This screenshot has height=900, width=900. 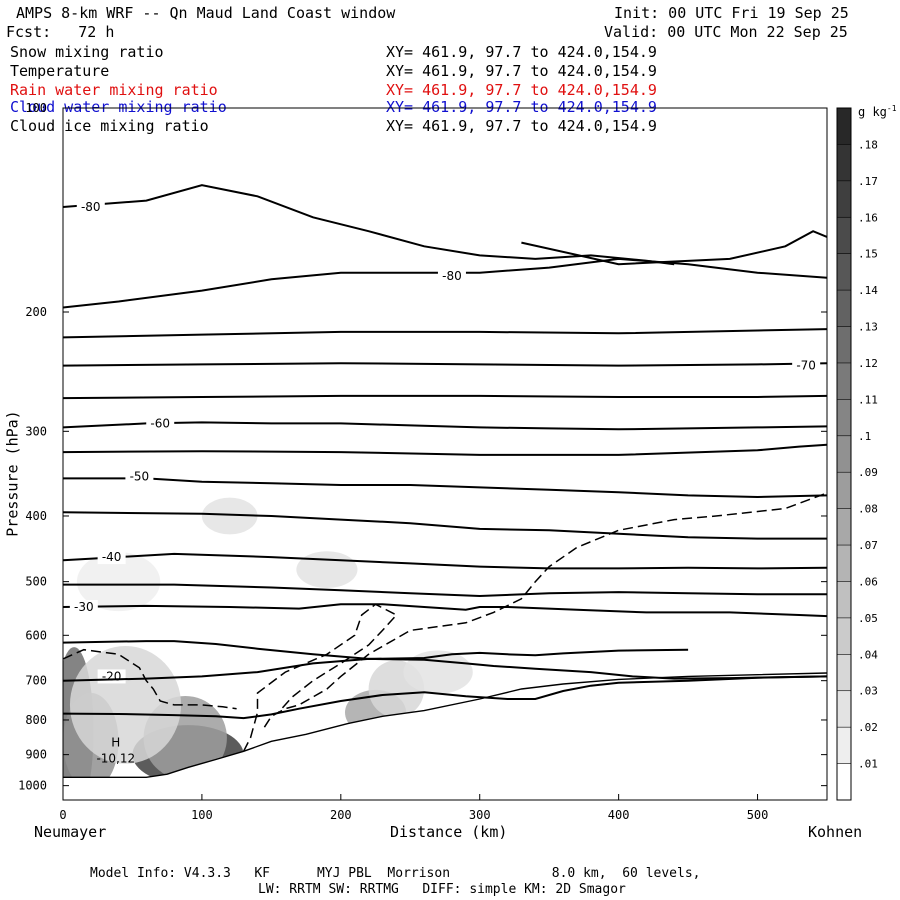 What do you see at coordinates (521, 107) in the screenshot?
I see `legend-xy-cloud-water: XY= 461.9, 97.7 to 424.0,154.9` at bounding box center [521, 107].